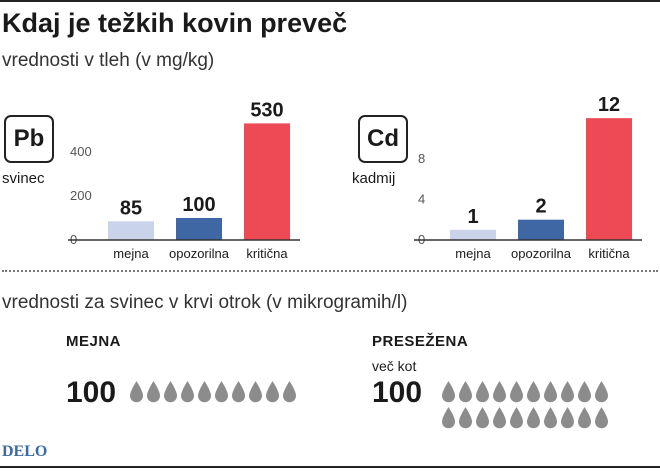 The image size is (660, 472). I want to click on pb-category-label: kritična, so click(267, 253).